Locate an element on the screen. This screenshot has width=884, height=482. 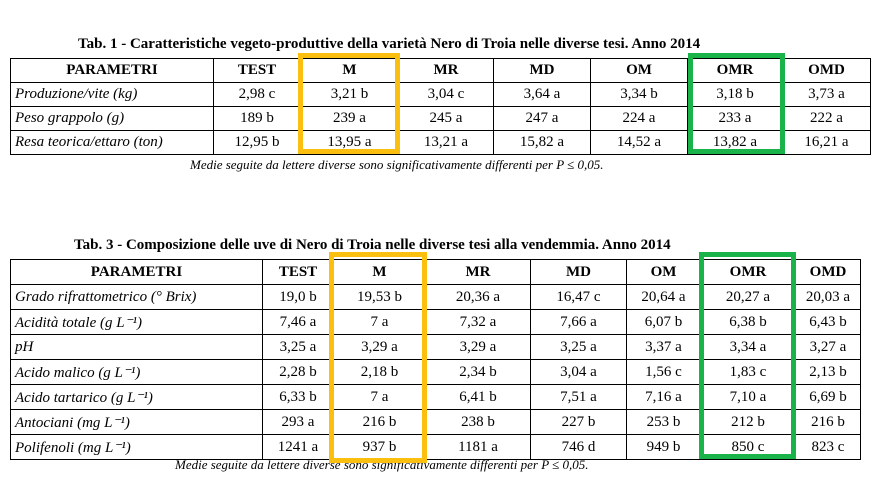
cell: 1181 a is located at coordinates (478, 447).